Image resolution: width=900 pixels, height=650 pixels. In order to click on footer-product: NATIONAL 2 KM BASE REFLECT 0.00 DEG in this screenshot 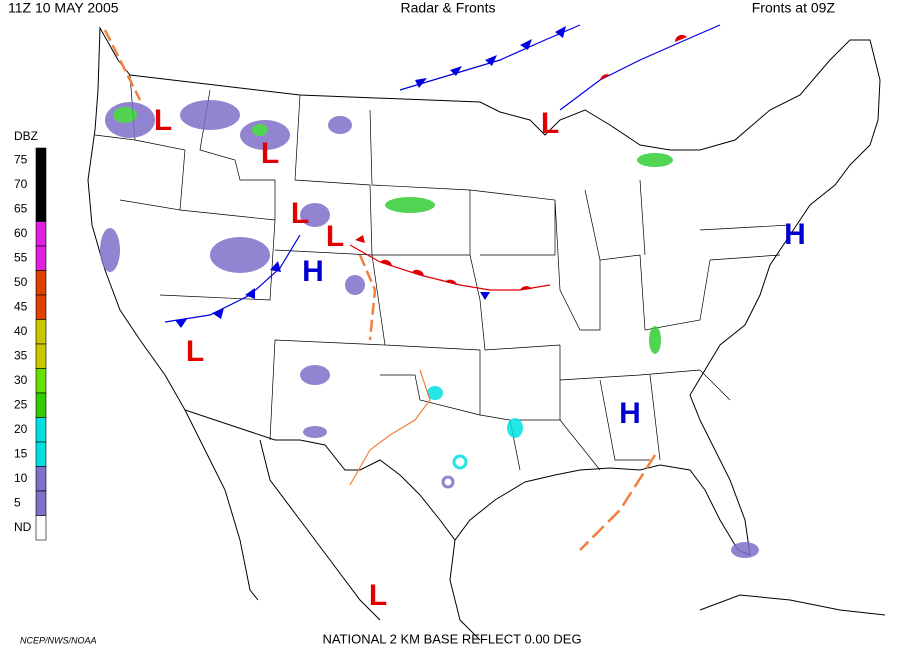, I will do `click(451, 638)`.